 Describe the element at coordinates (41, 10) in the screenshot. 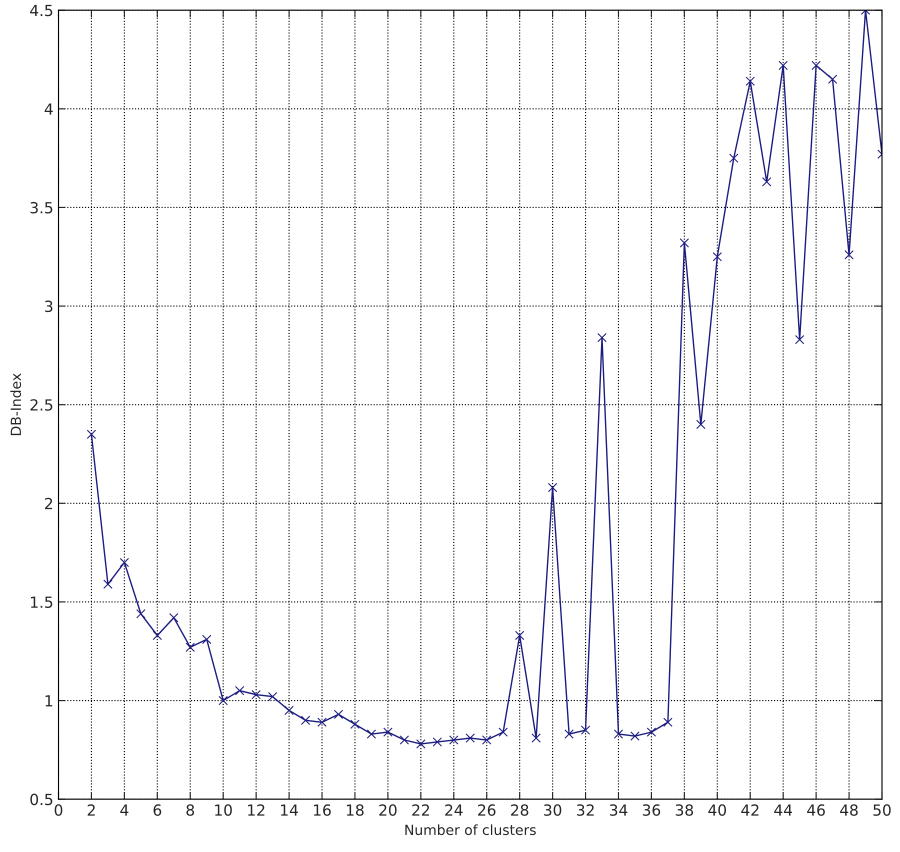

I see `y-tick-label: 4.5` at that location.